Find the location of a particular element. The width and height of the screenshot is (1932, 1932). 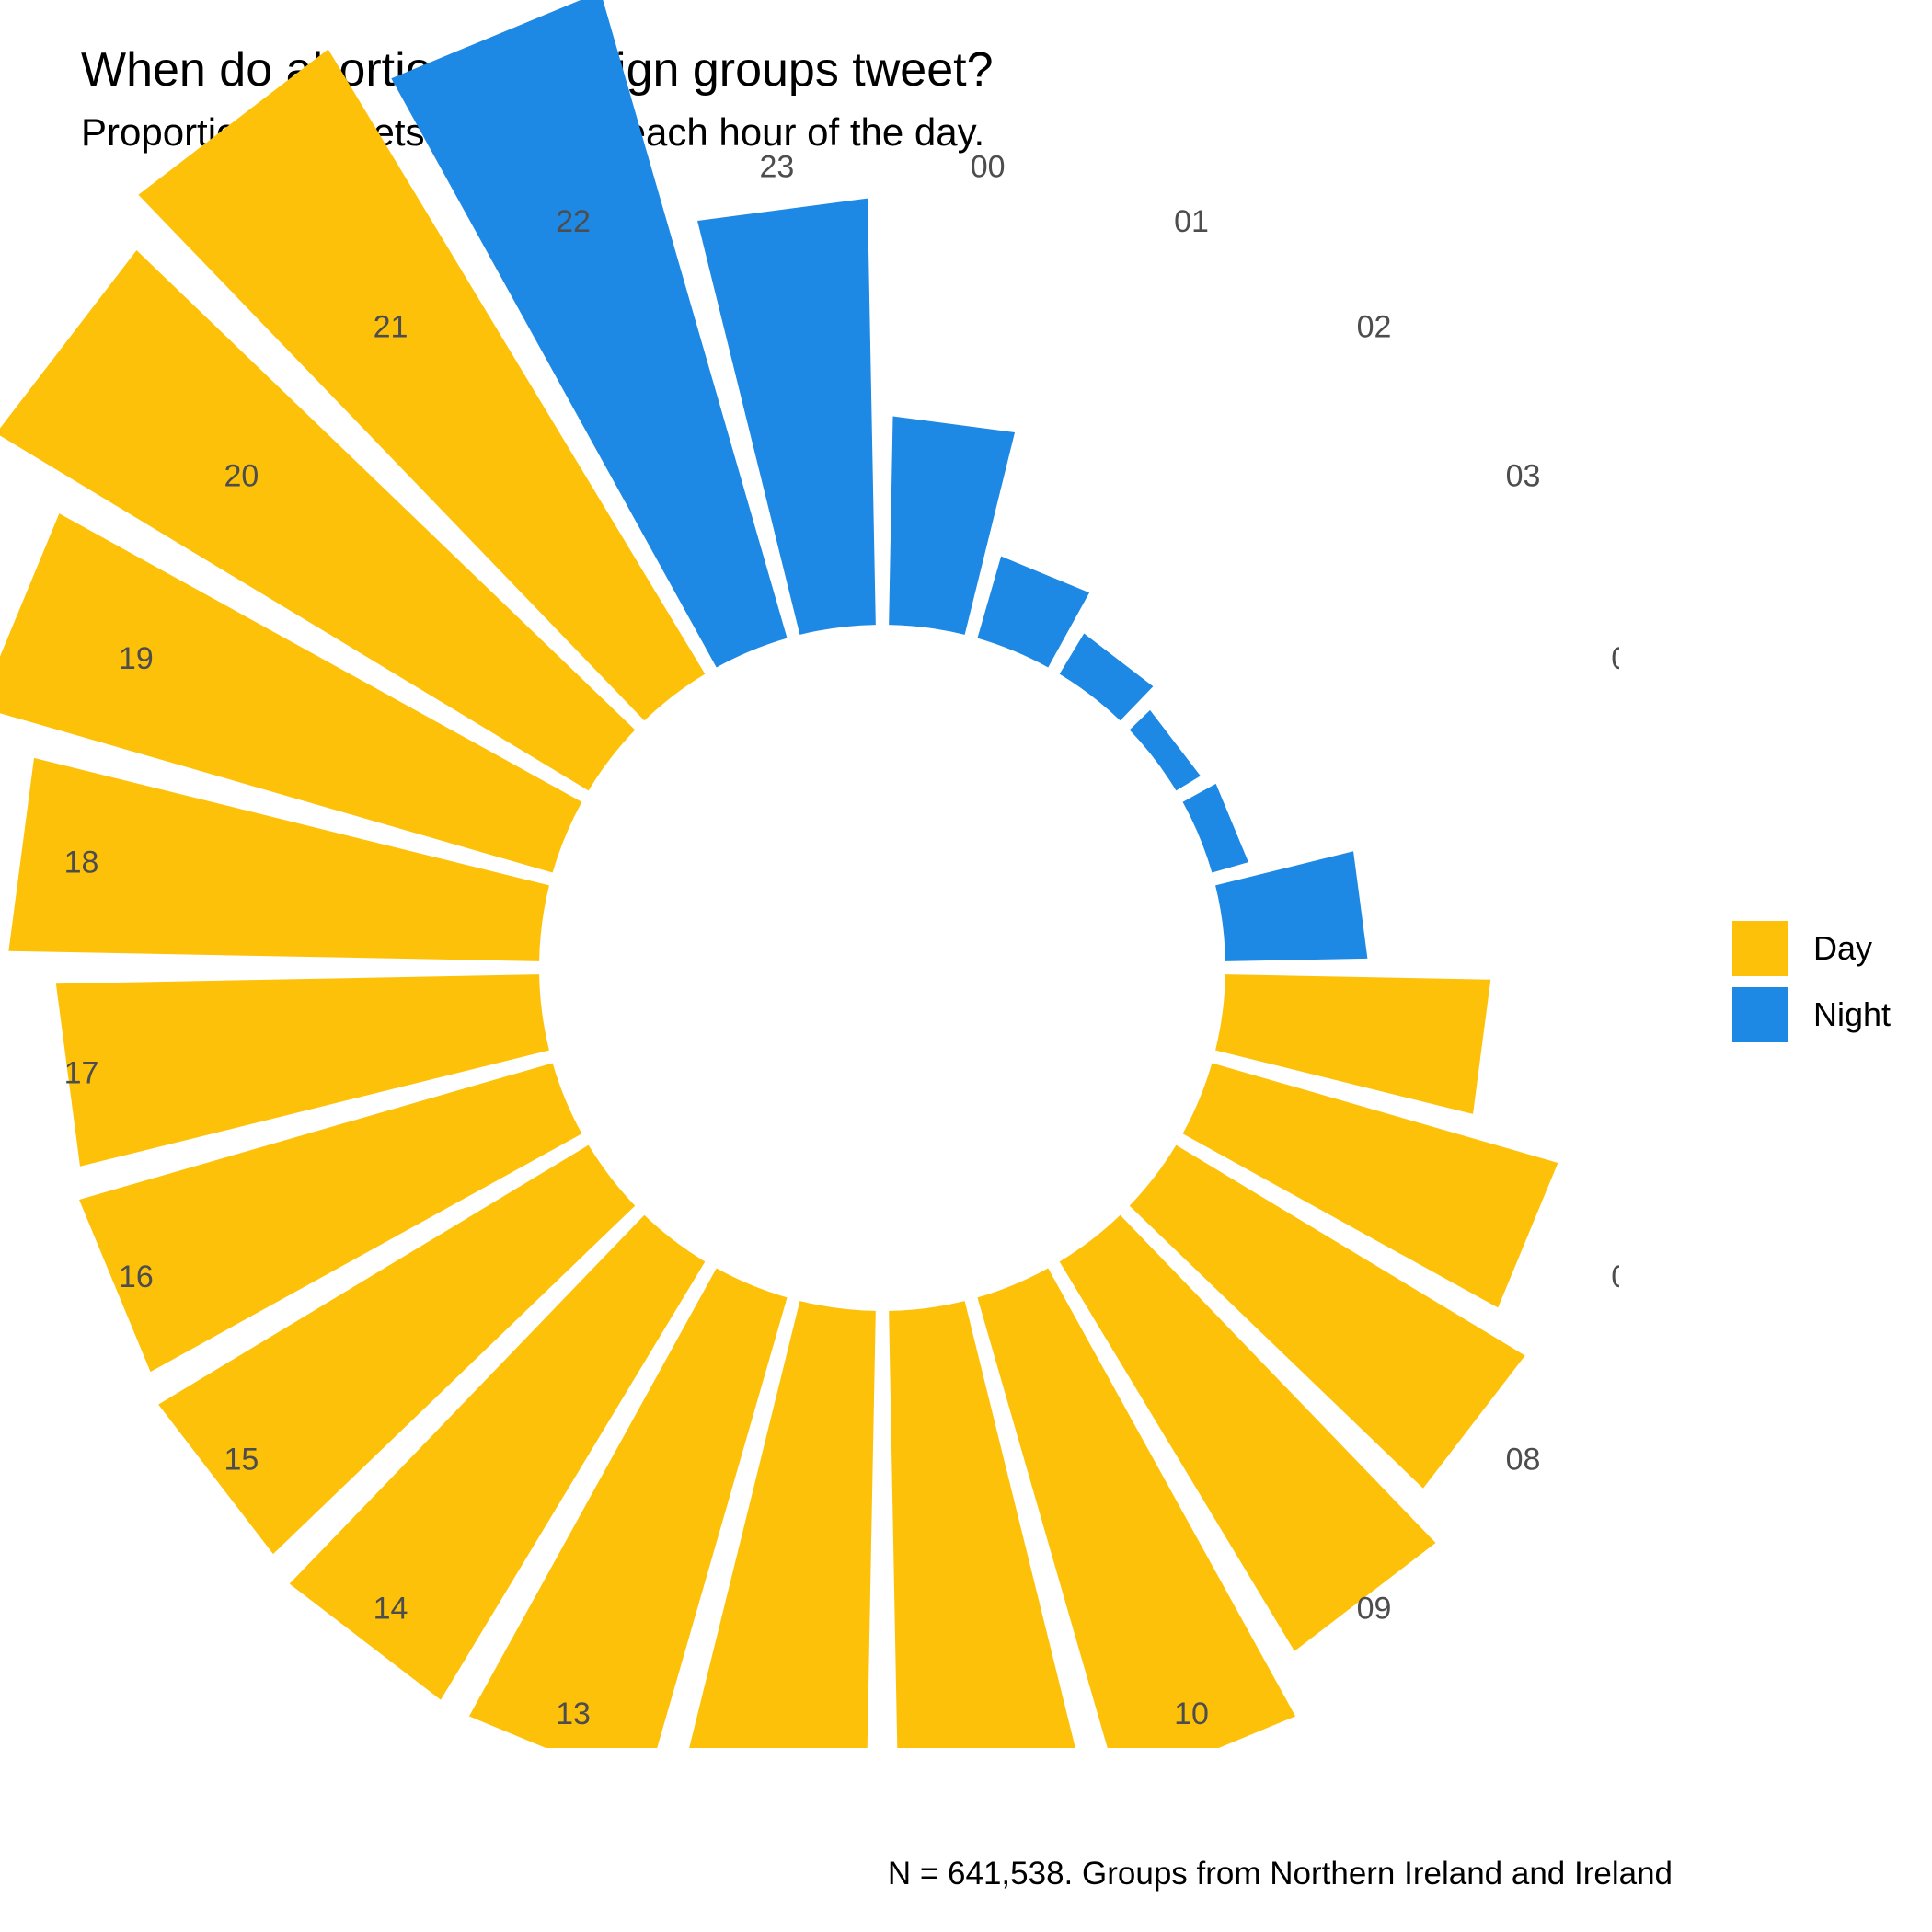

hour-label-20: 20 is located at coordinates (241, 476).